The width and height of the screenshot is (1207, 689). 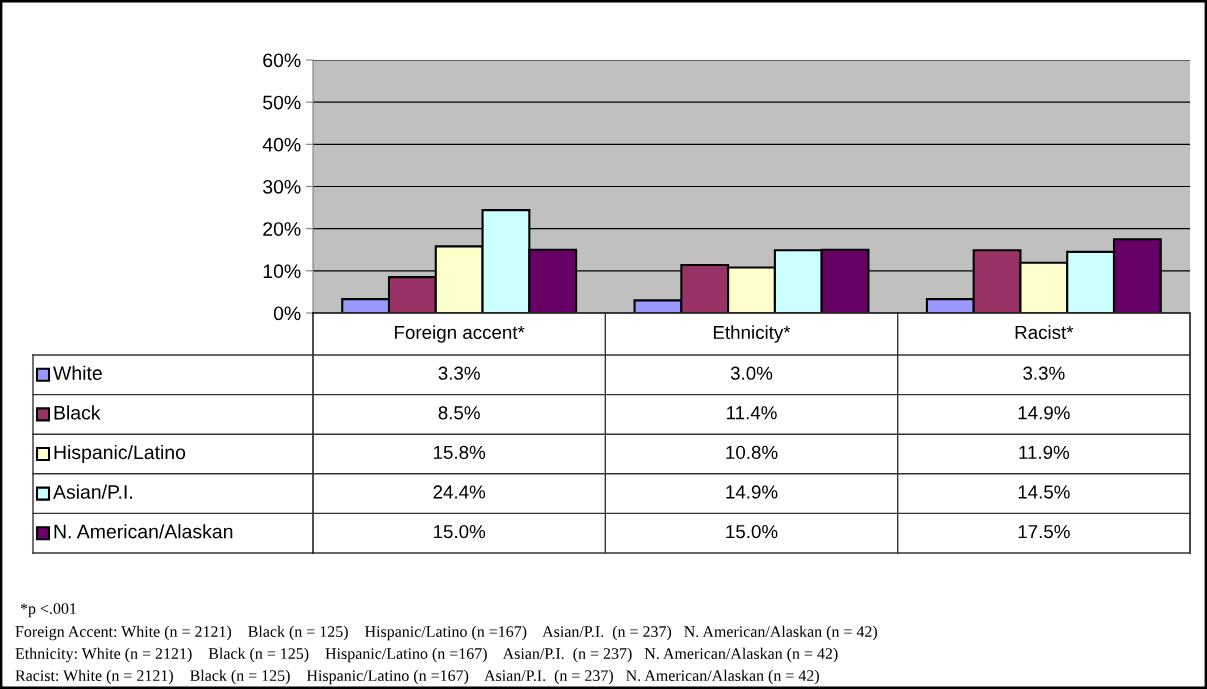 I want to click on data-label: 14.5%, so click(x=1044, y=492).